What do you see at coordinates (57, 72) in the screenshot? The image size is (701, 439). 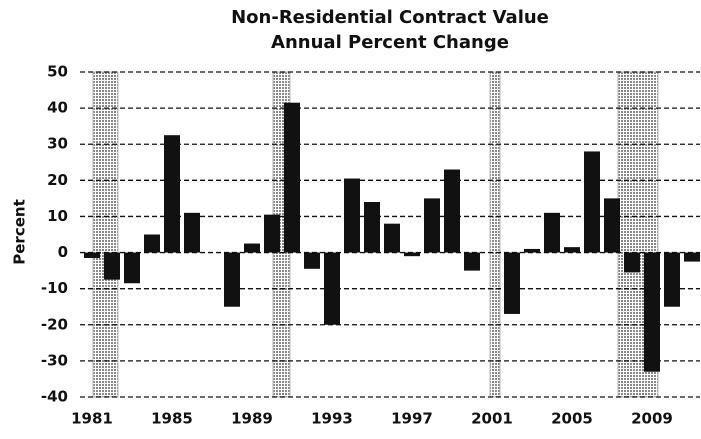 I see `y-tick-label: 50` at bounding box center [57, 72].